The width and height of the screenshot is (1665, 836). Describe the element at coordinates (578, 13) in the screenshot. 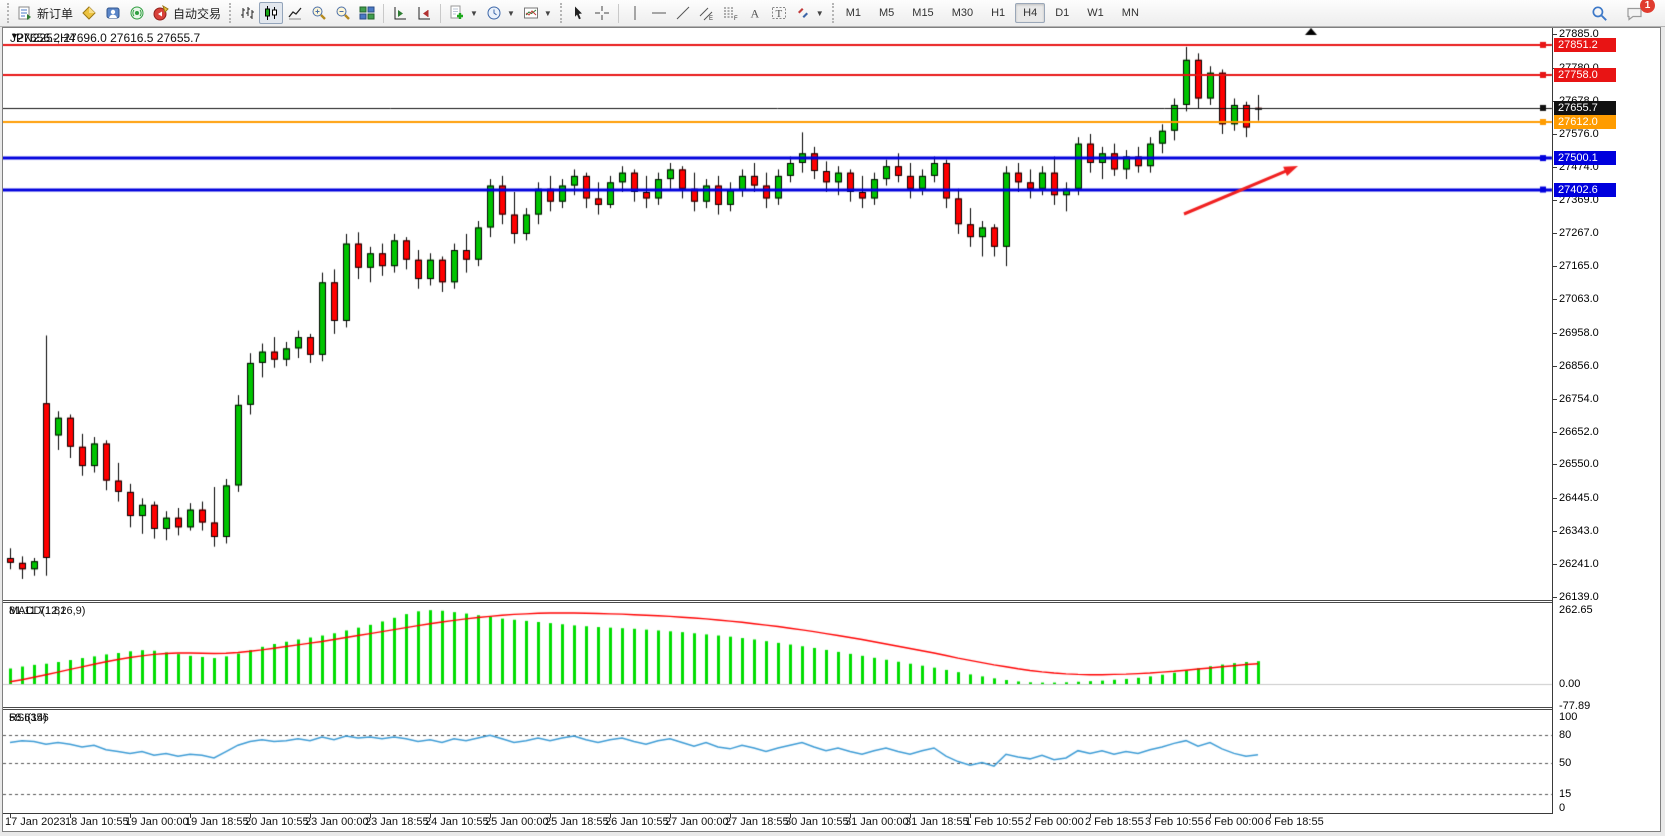

I see `cursor-button` at that location.